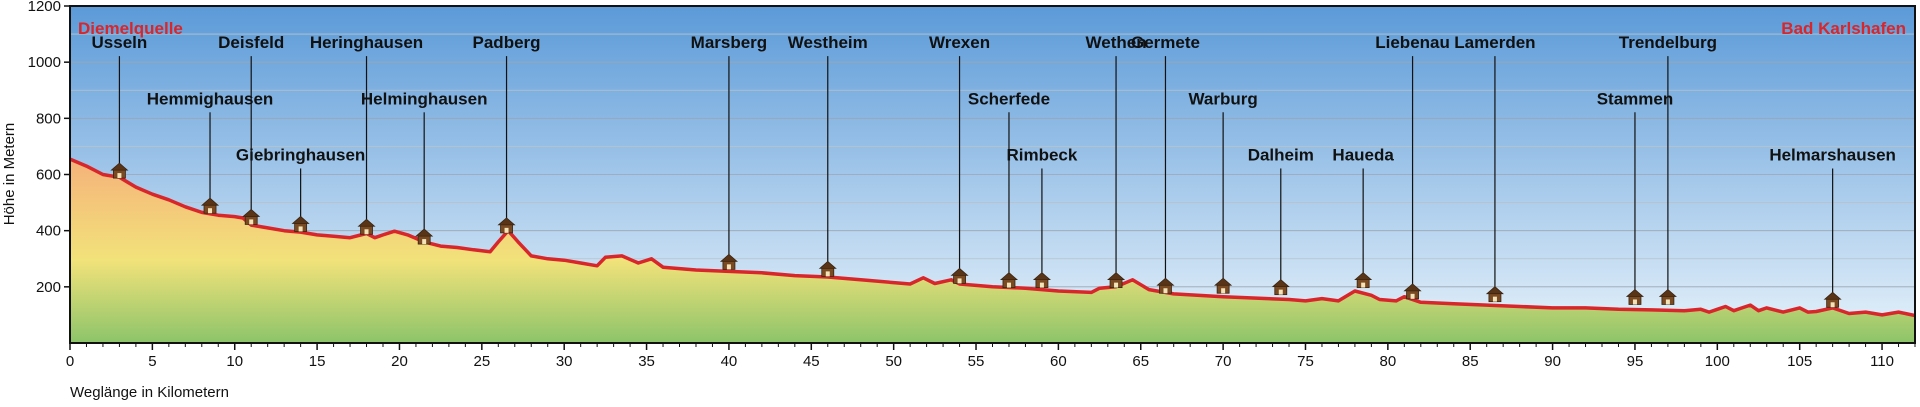  I want to click on y-tick-label-1000: 1000, so click(44, 62).